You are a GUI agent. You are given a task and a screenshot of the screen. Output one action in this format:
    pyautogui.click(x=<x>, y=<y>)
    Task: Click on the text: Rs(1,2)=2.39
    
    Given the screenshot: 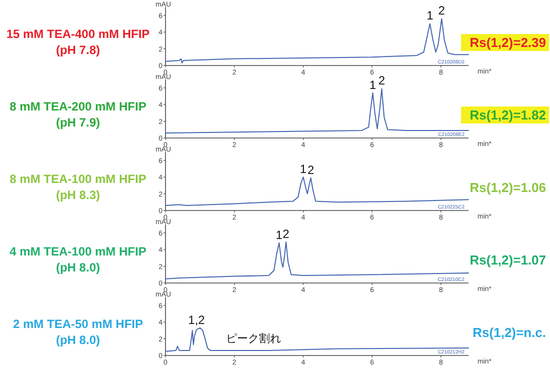 What is the action you would take?
    pyautogui.click(x=508, y=42)
    